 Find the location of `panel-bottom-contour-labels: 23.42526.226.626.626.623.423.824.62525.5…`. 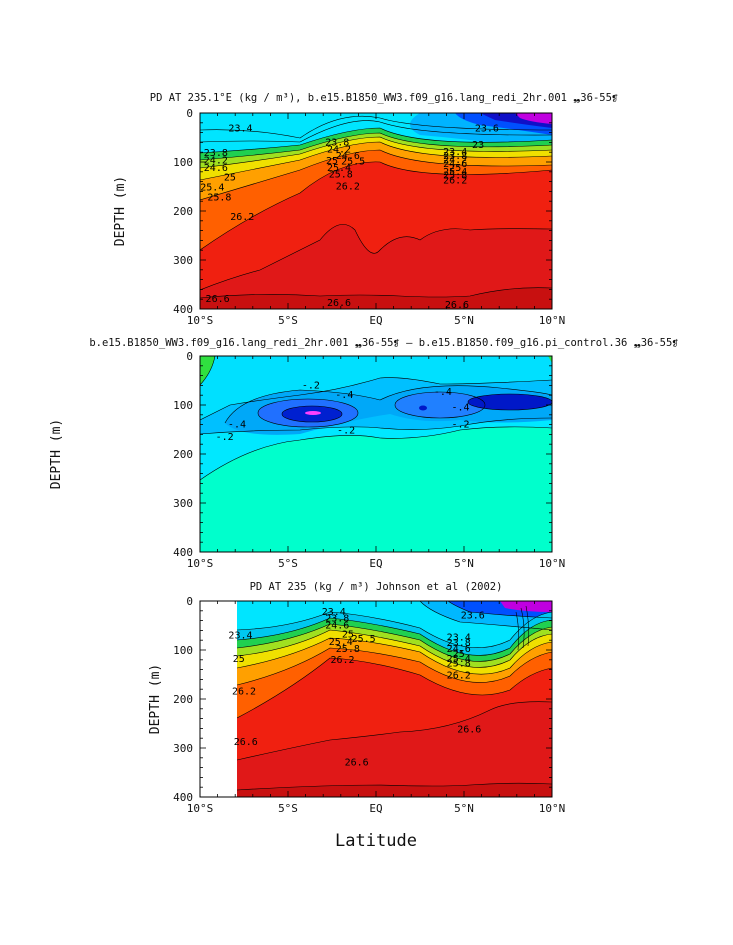

panel-bottom-contour-labels: 23.42526.226.626.626.623.423.824.62525.5… is located at coordinates (356, 688).